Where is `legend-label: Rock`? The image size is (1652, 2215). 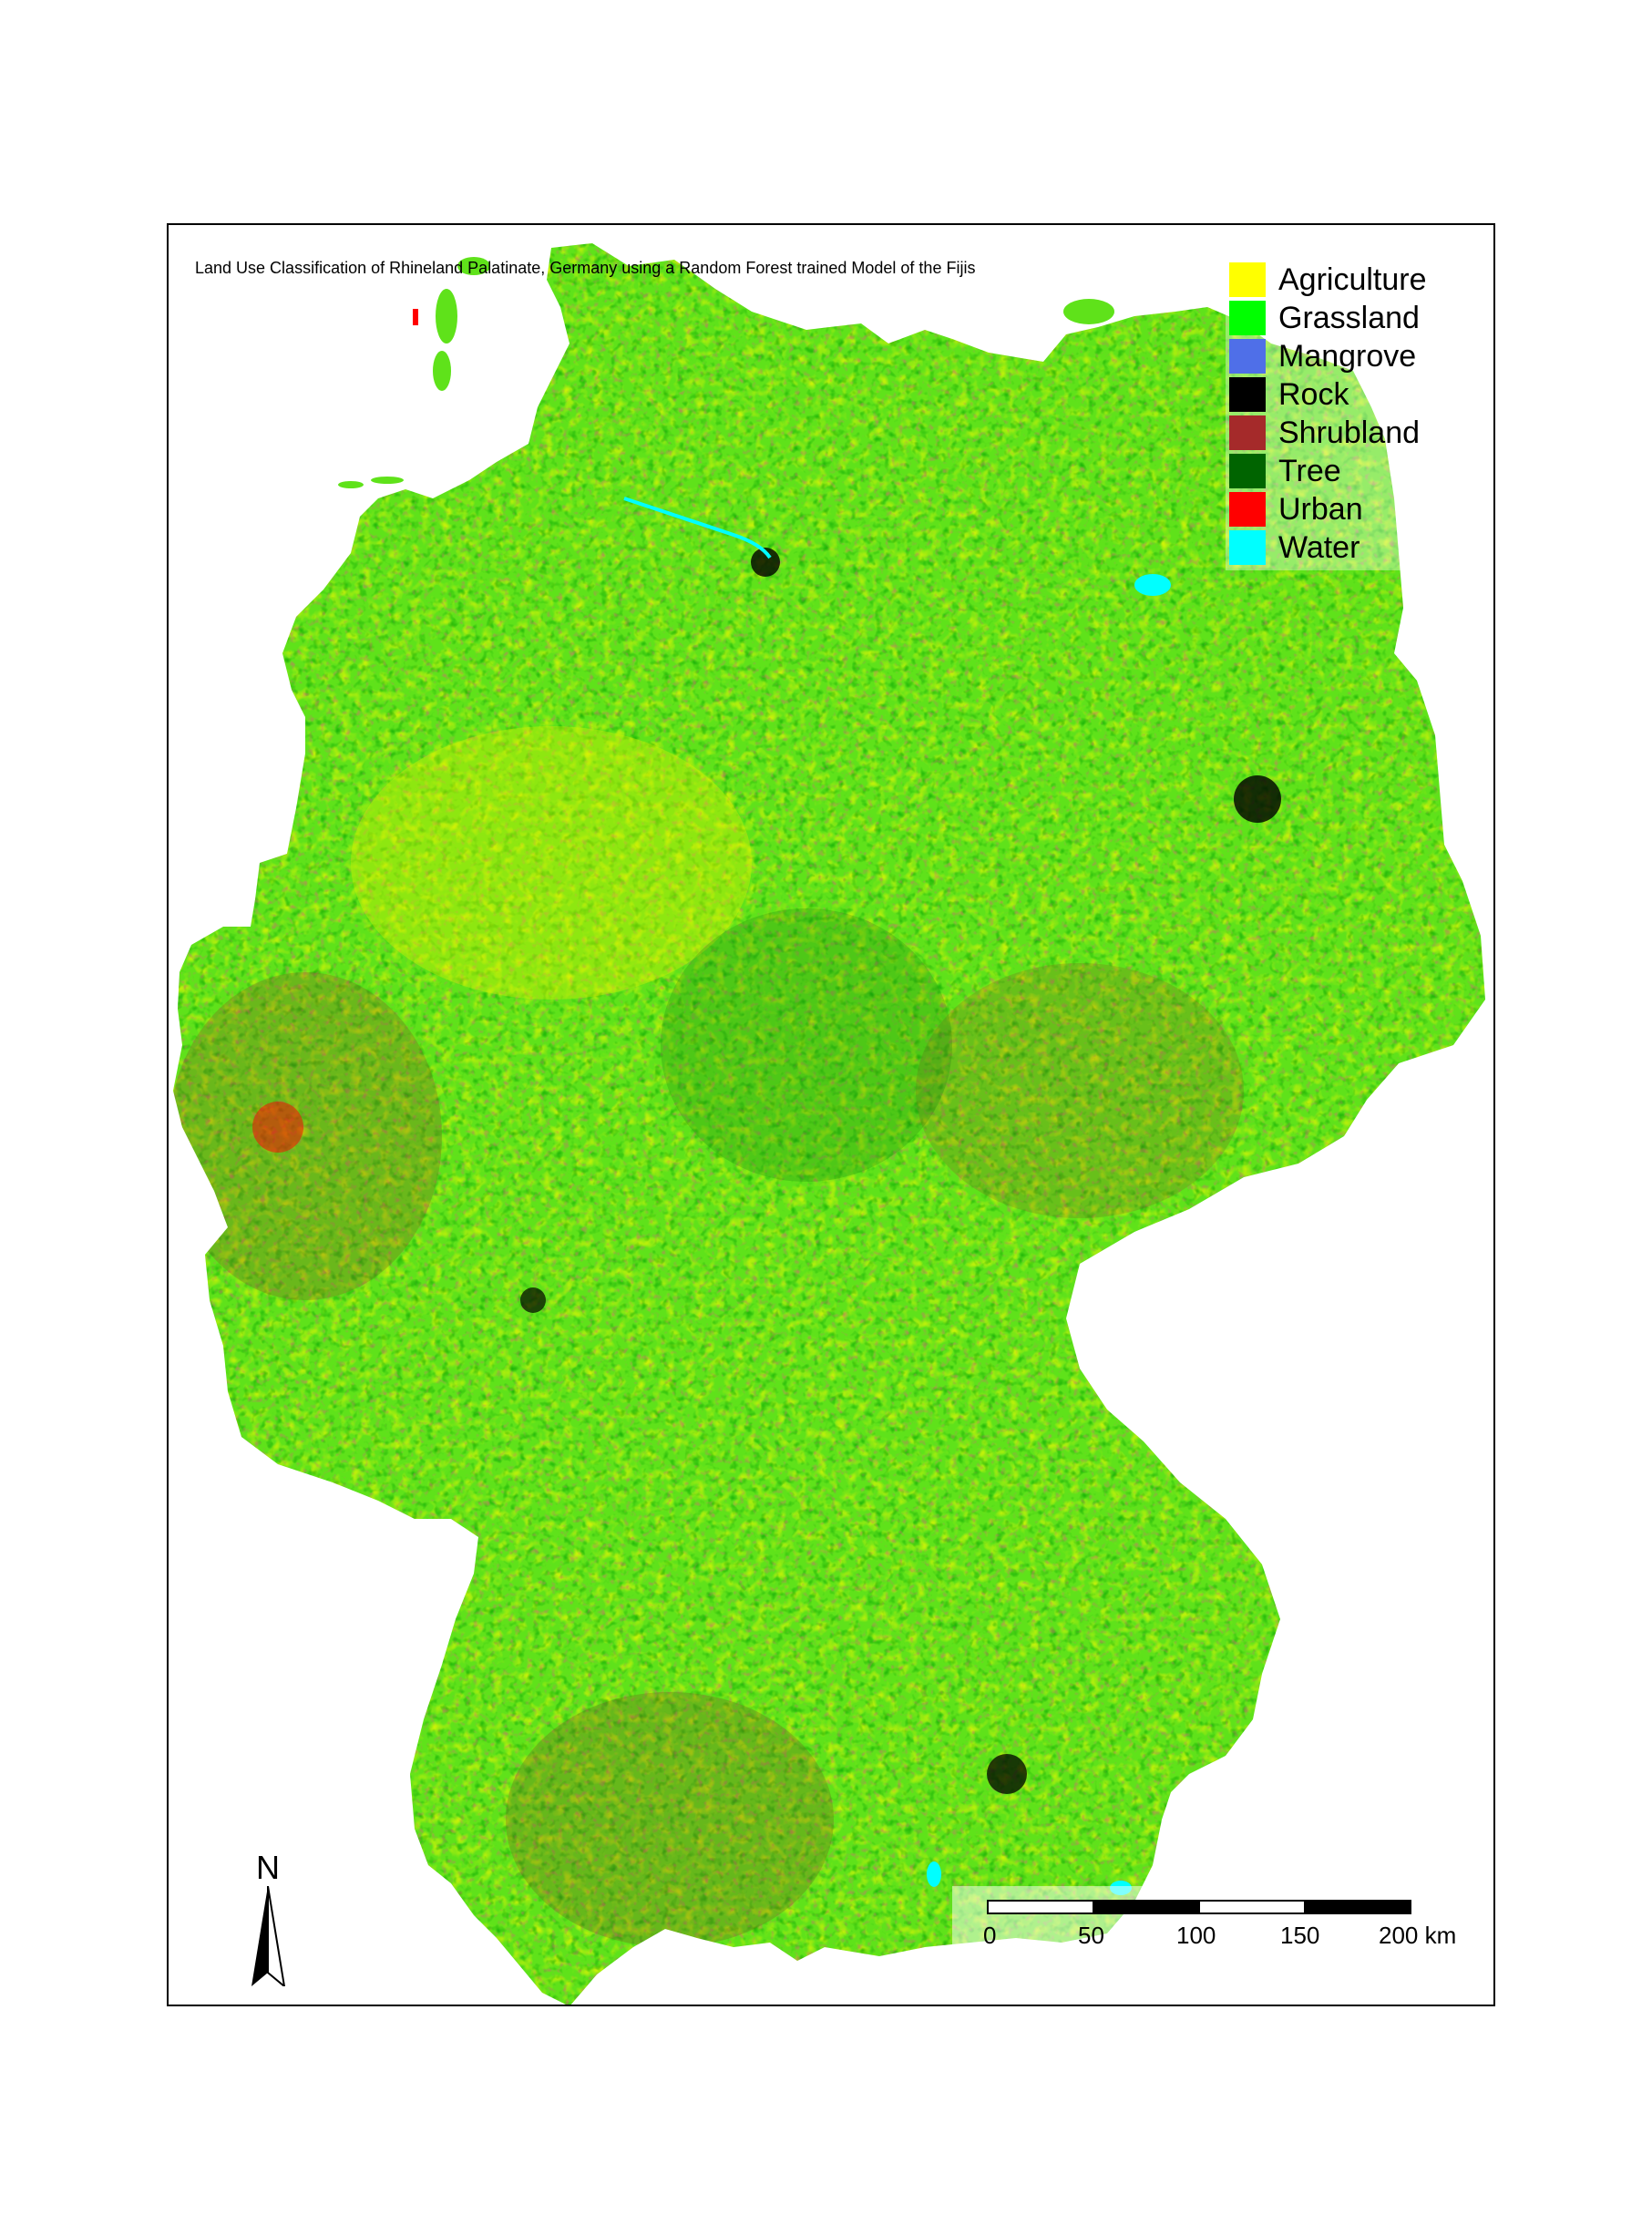
legend-label: Rock is located at coordinates (1313, 394).